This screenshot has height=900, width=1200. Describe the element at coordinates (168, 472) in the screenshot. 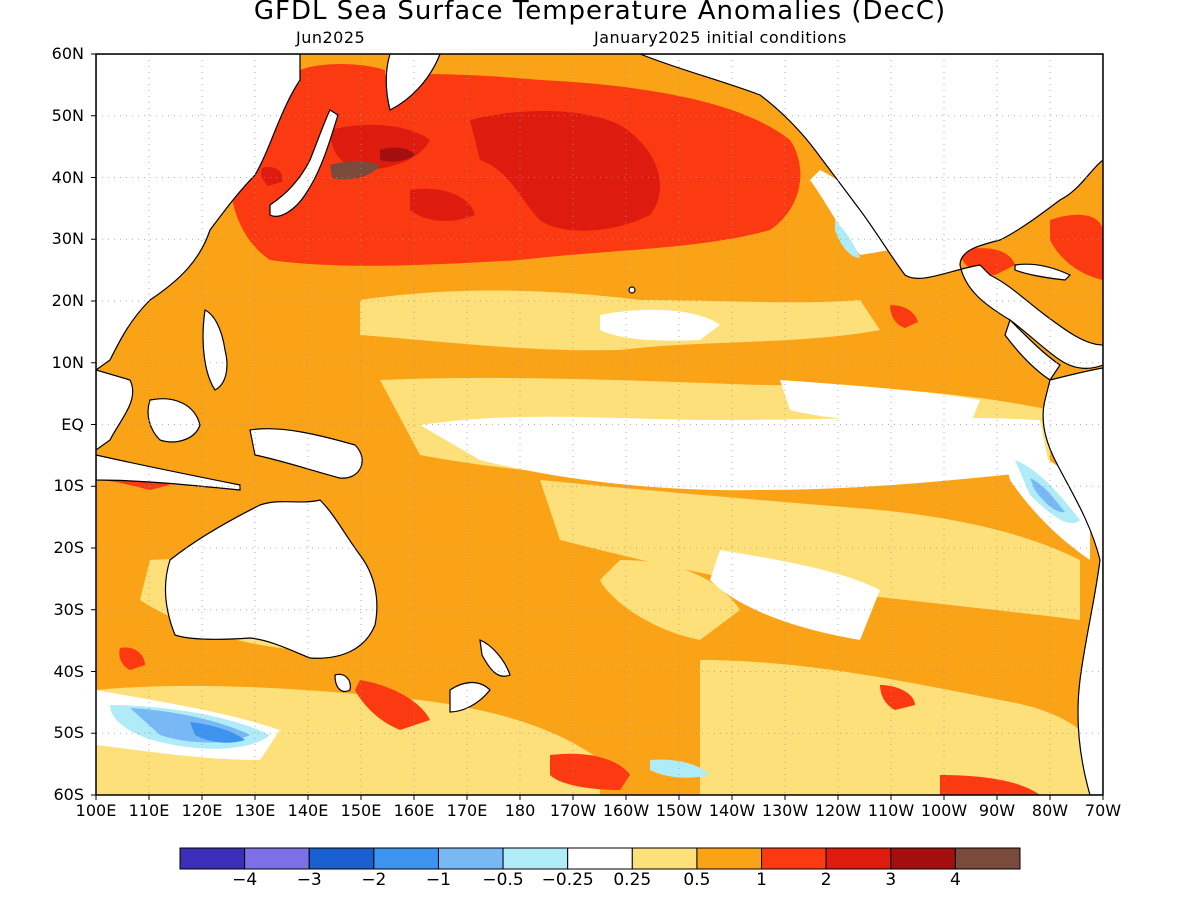

I see `java-landmass` at that location.